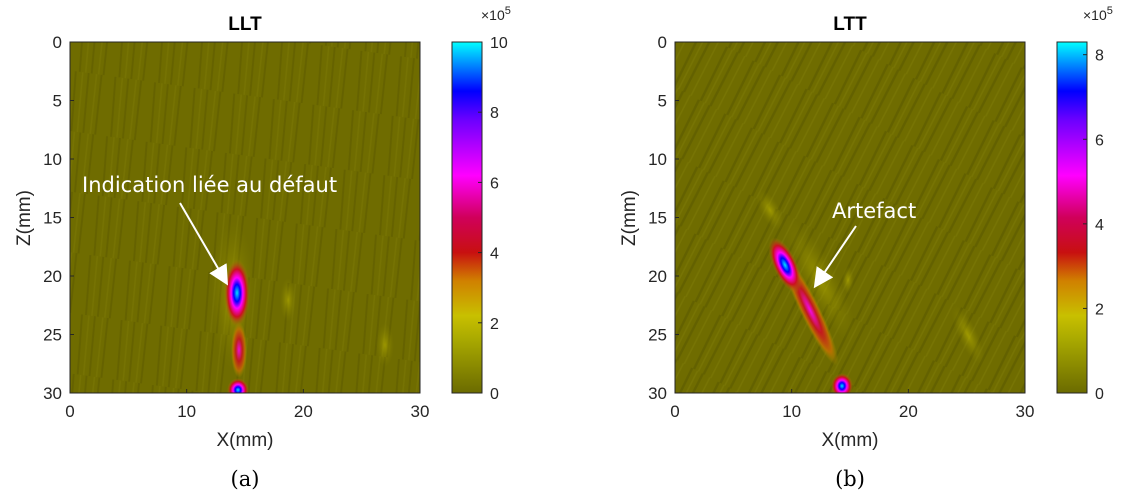 This screenshot has height=498, width=1128. I want to click on heatmap-features, so click(302, 306).